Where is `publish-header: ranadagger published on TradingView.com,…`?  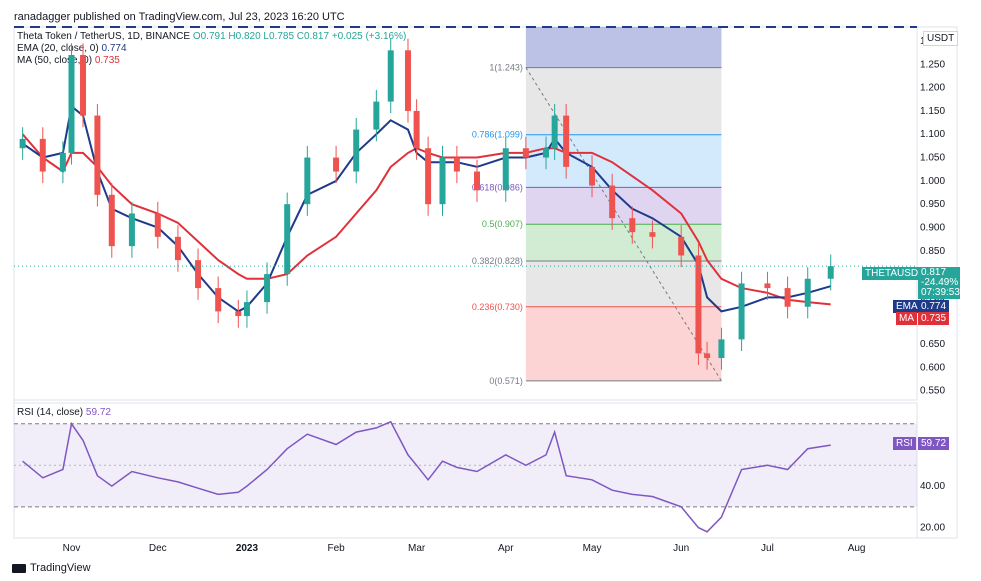 publish-header: ranadagger published on TradingView.com,… is located at coordinates (179, 17).